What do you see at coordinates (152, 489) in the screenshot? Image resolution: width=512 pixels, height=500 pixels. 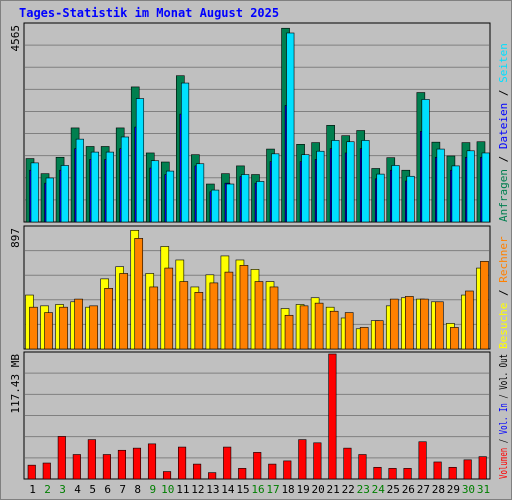 I see `day-label: 9` at bounding box center [152, 489].